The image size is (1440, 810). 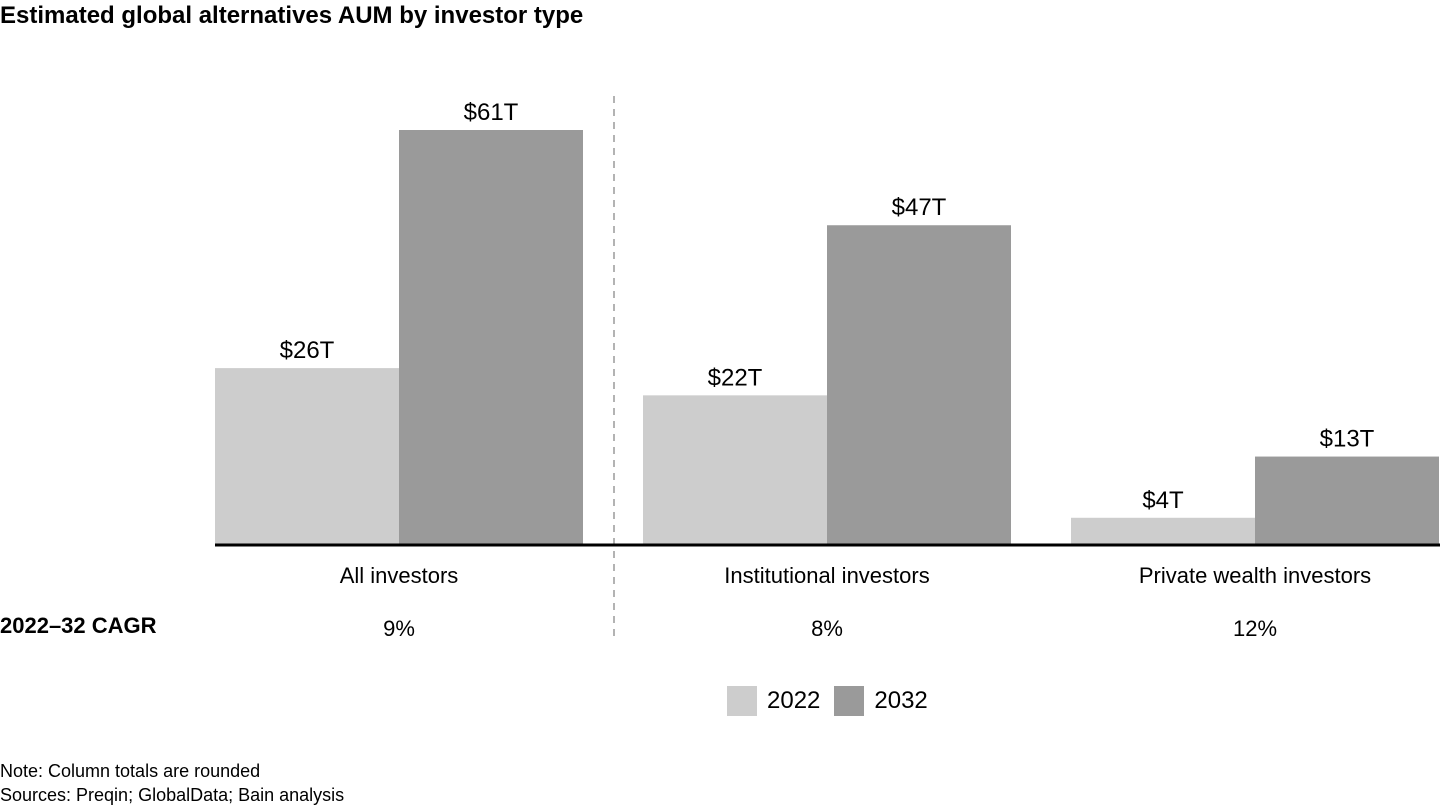 I want to click on legend-label-2032: 2032, so click(x=901, y=700).